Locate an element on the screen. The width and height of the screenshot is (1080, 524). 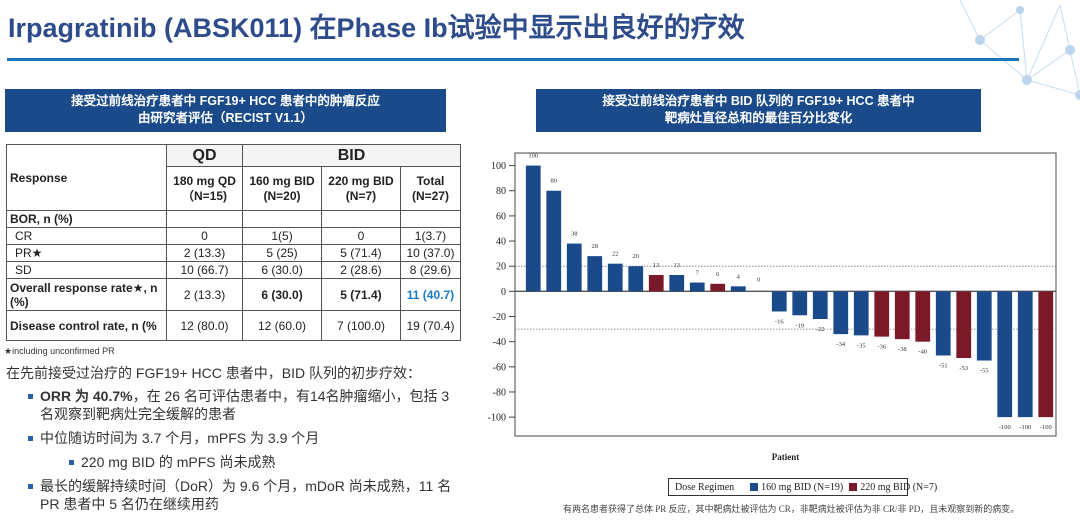
legend-title: Dose Regimen is located at coordinates (705, 487).